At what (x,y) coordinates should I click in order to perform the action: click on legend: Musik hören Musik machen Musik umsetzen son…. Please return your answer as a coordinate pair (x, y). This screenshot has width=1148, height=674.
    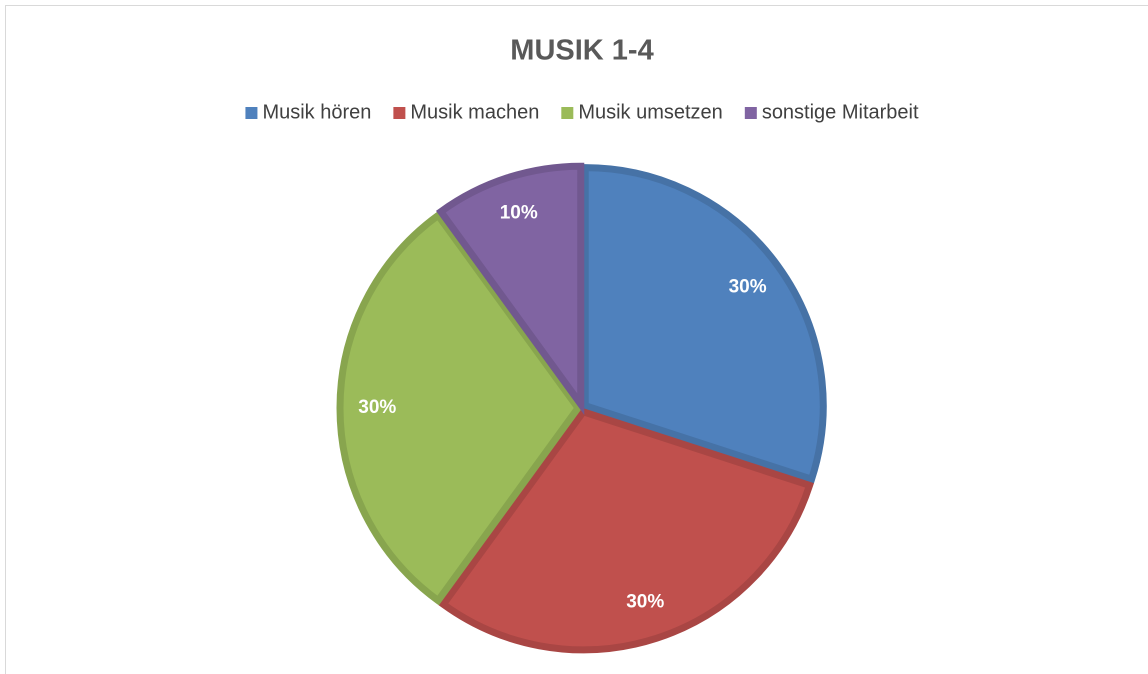
    Looking at the image, I should click on (582, 112).